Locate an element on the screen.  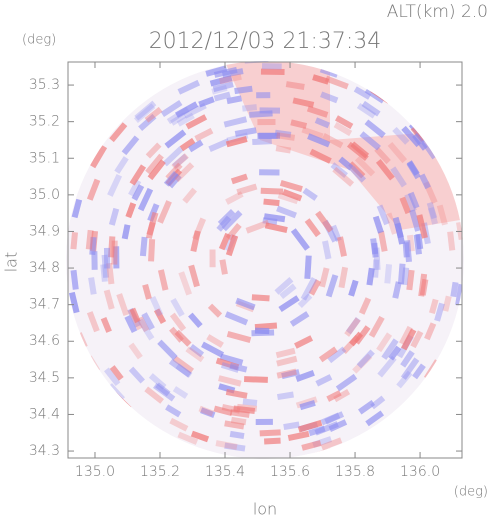
x-tick-label: 135.4 is located at coordinates (225, 472).